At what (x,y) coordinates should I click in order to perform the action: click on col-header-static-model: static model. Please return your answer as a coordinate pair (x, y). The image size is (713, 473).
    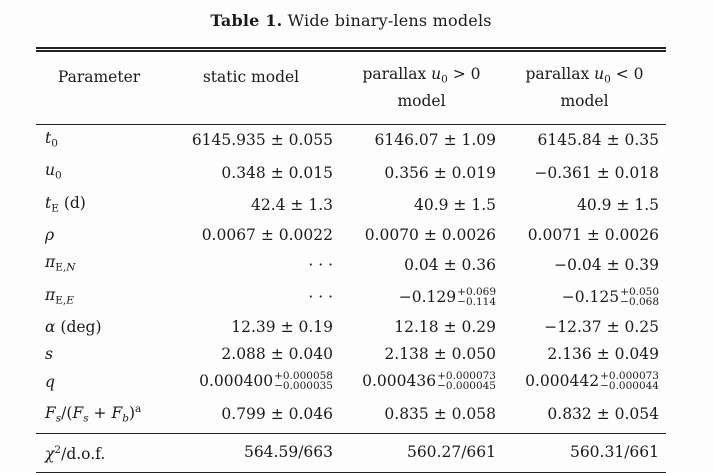
    Looking at the image, I should click on (251, 71).